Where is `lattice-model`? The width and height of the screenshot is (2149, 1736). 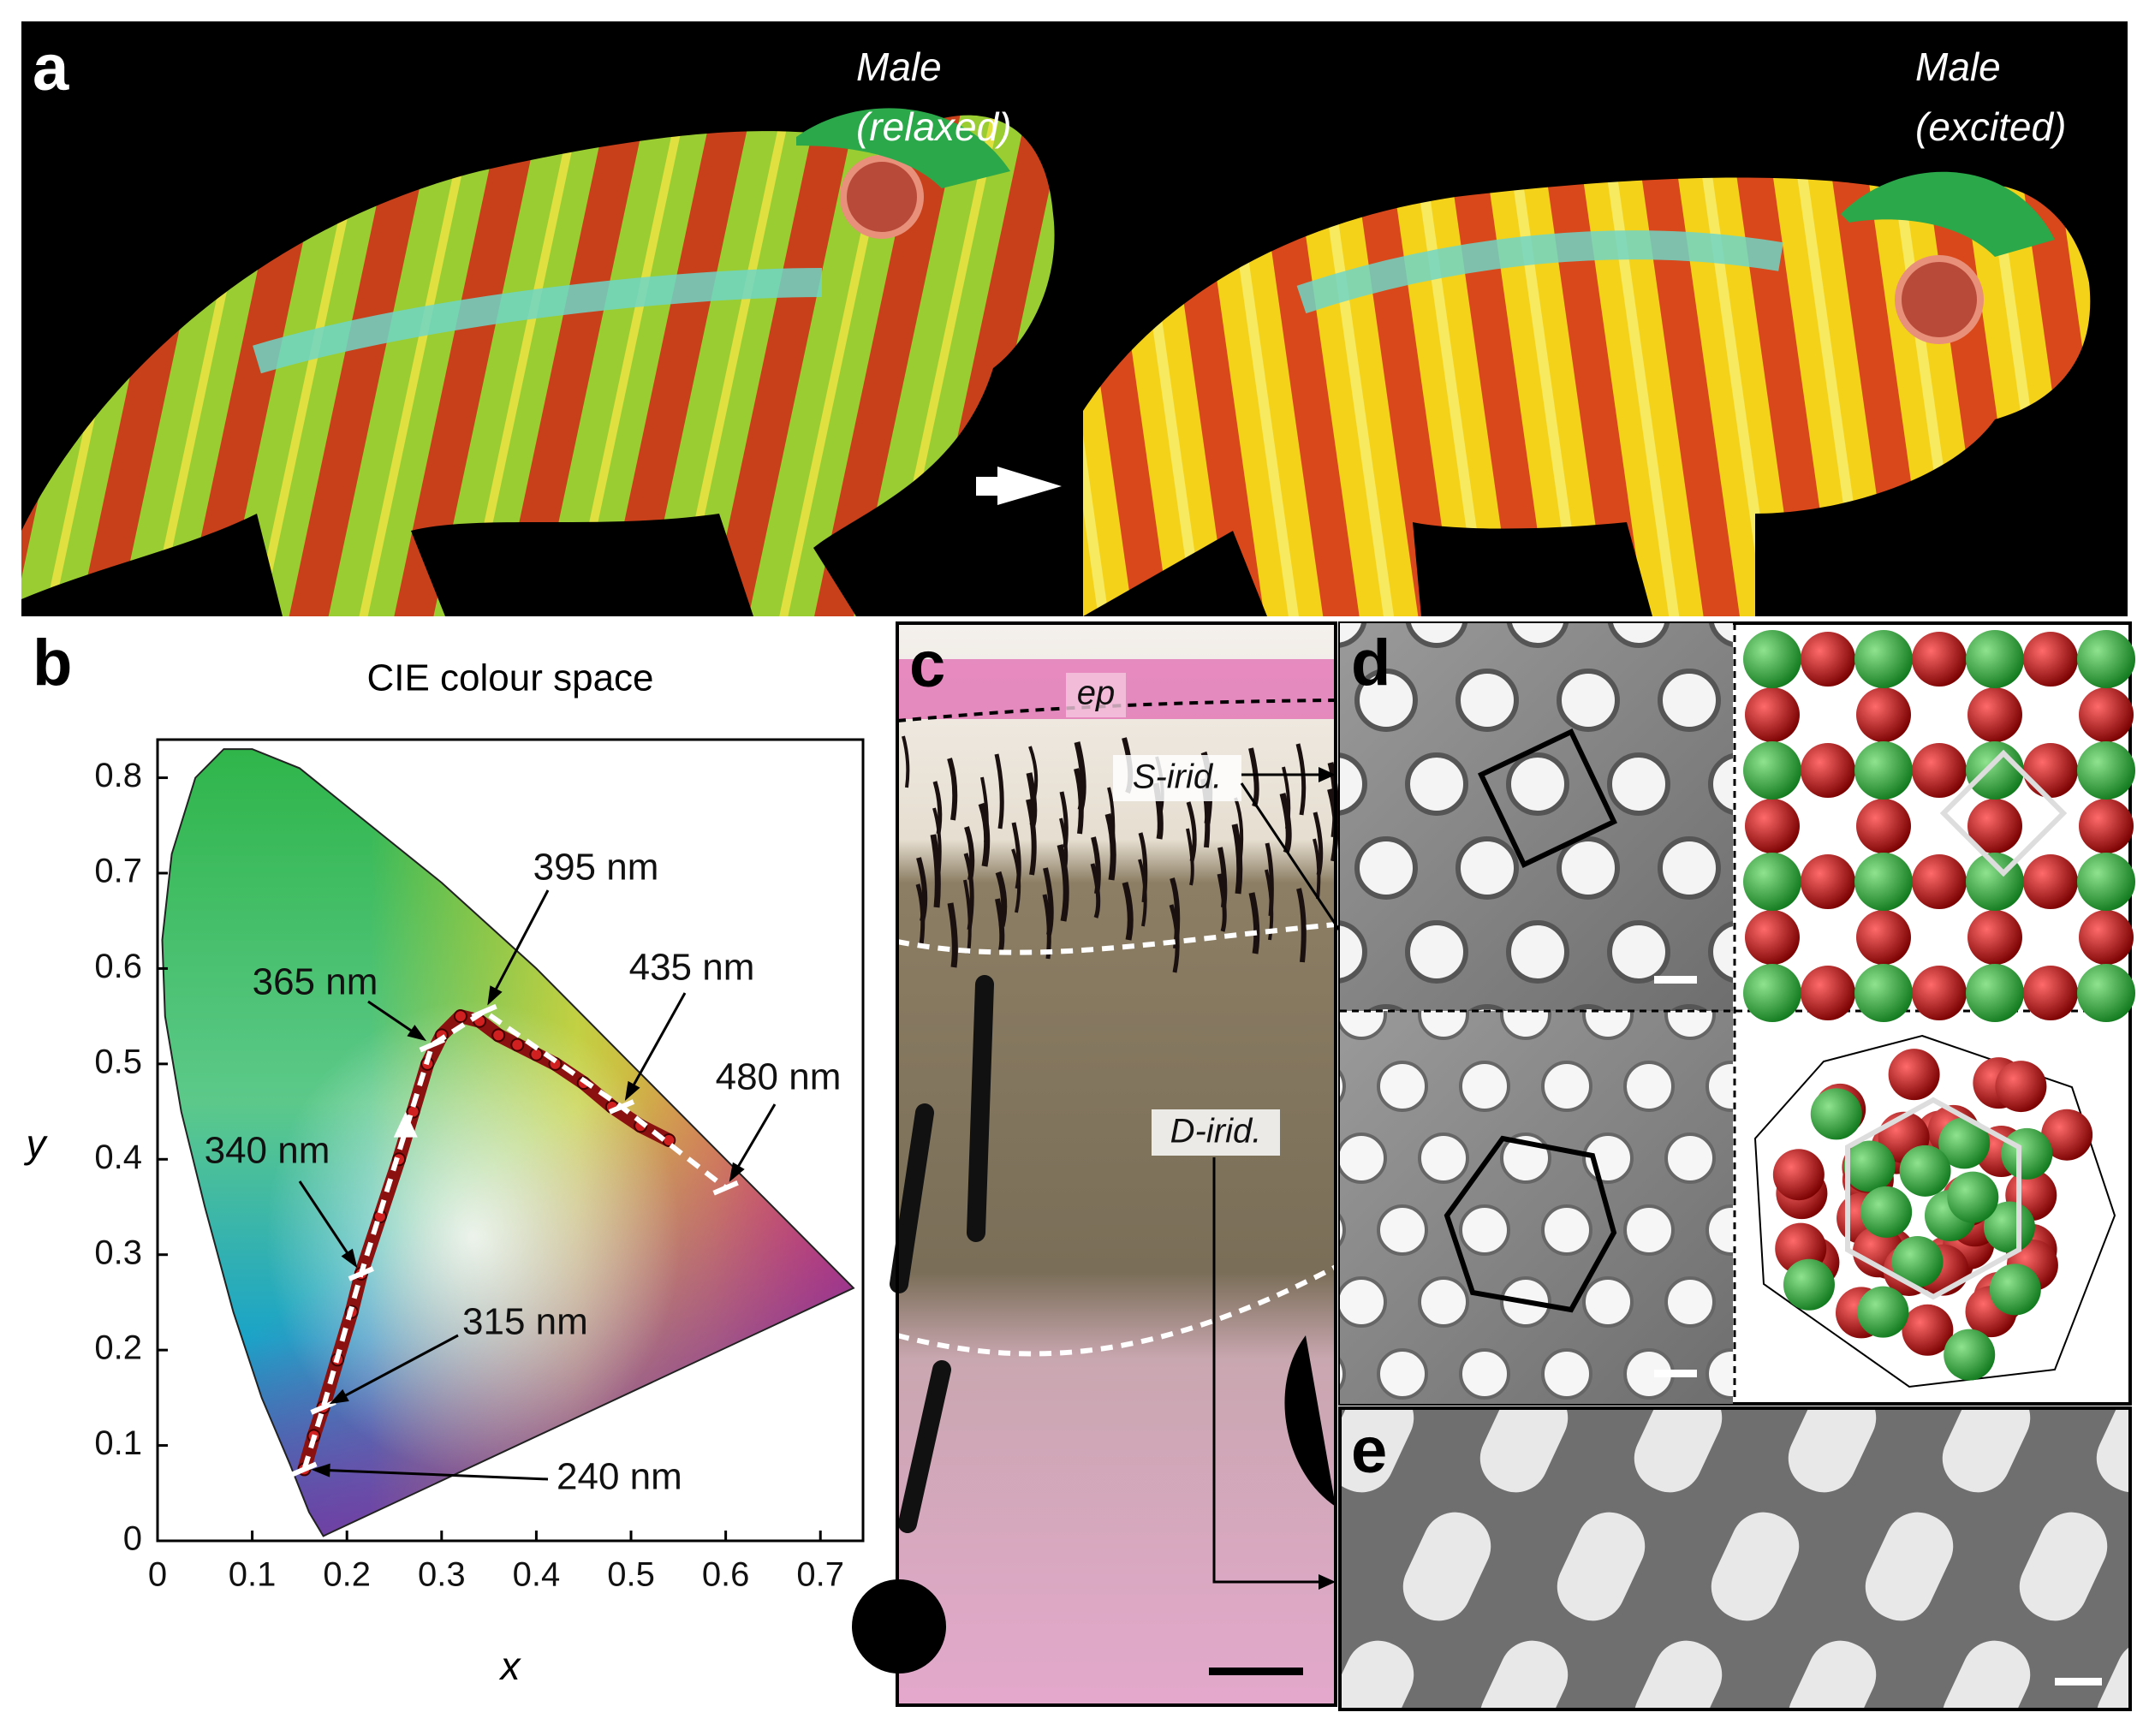
lattice-model is located at coordinates (1934, 1211).